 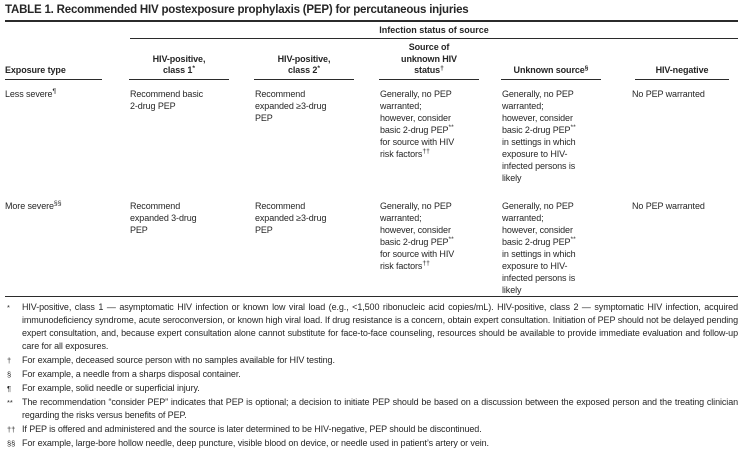 What do you see at coordinates (29, 205) in the screenshot?
I see `row-label: More severe` at bounding box center [29, 205].